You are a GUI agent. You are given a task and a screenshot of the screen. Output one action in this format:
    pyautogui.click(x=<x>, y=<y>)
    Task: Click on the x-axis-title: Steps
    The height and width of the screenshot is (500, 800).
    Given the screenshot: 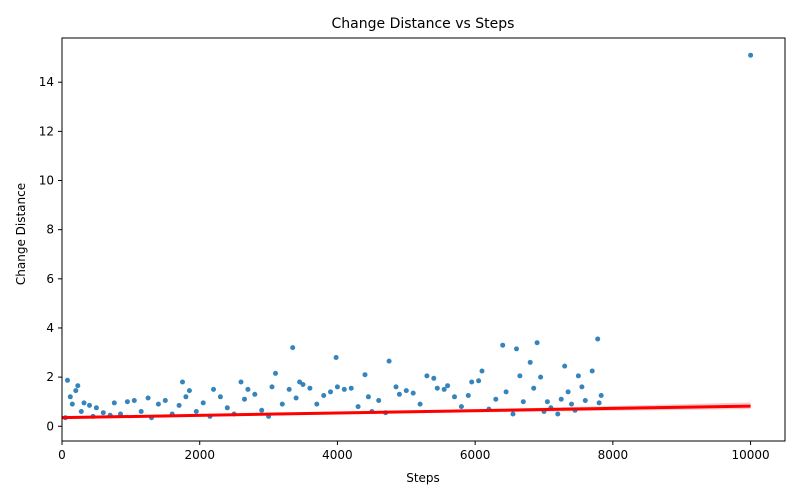 What is the action you would take?
    pyautogui.click(x=423, y=478)
    